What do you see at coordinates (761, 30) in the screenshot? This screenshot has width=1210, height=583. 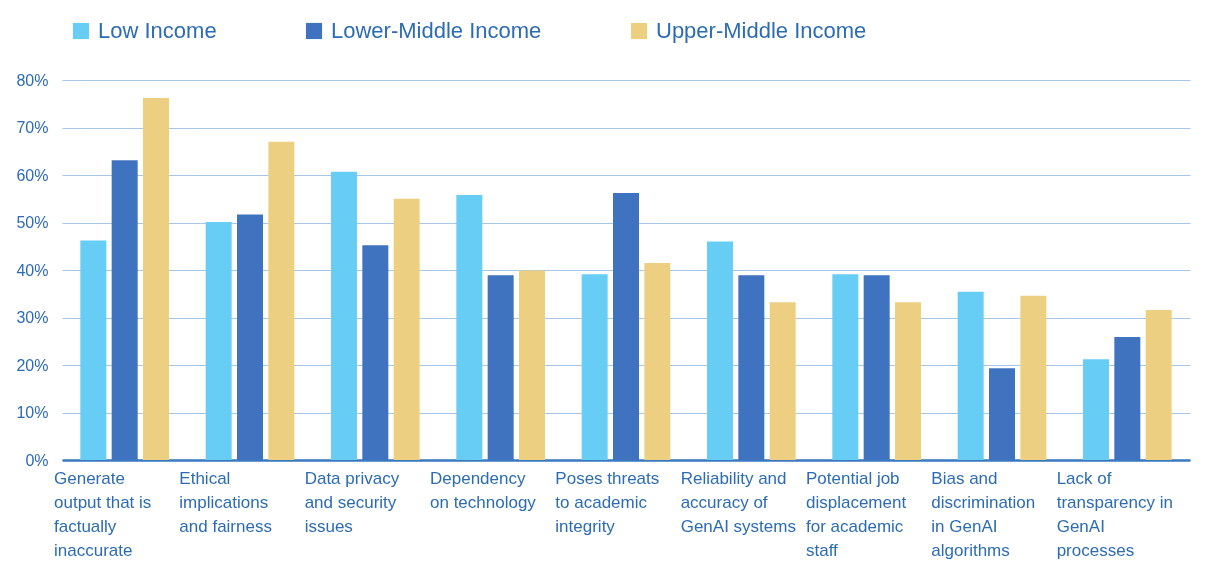 I see `legend-label: Upper-Middle Income` at bounding box center [761, 30].